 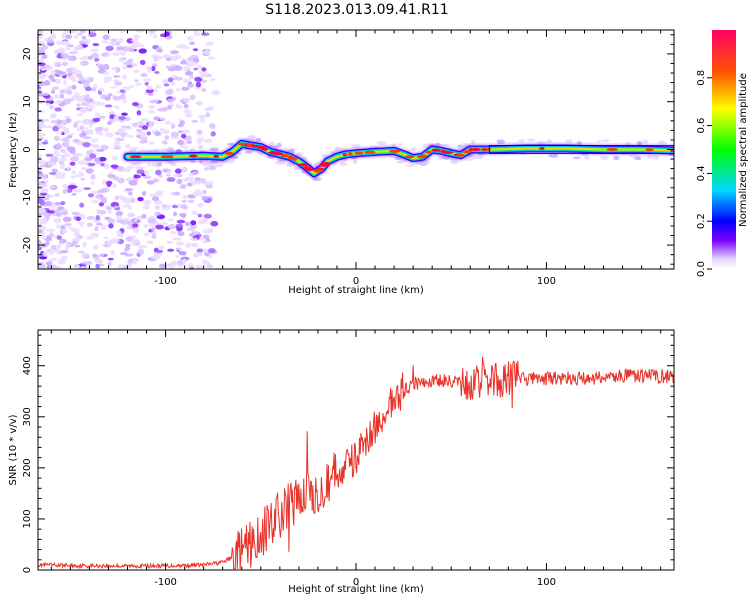 What do you see at coordinates (398, 157) in the screenshot?
I see `ridge-trace` at bounding box center [398, 157].